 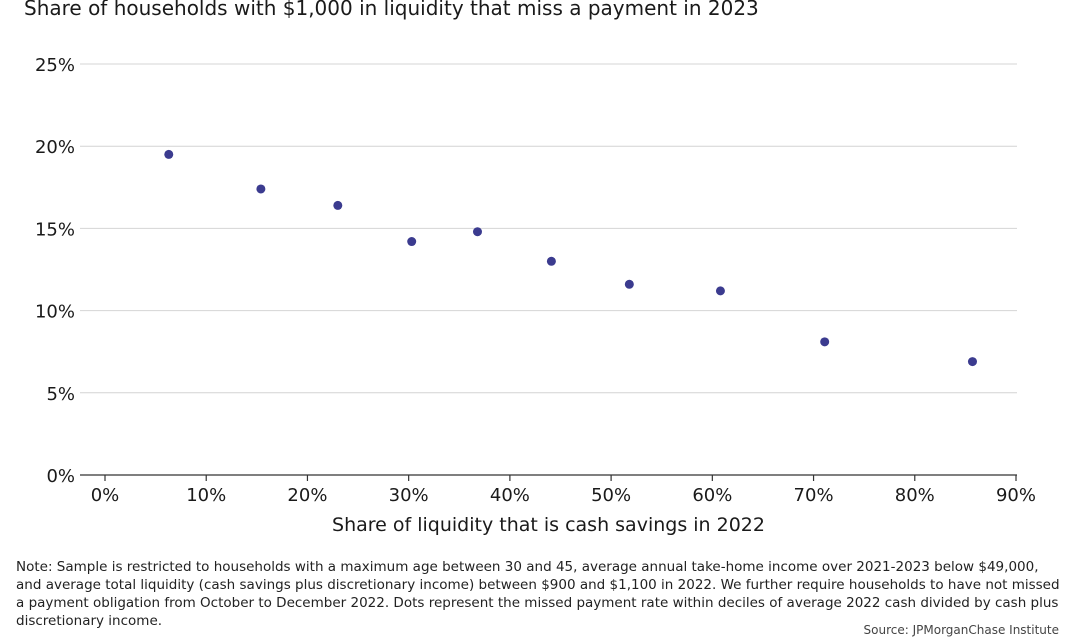 What do you see at coordinates (712, 495) in the screenshot?
I see `x-tick-label: 60%` at bounding box center [712, 495].